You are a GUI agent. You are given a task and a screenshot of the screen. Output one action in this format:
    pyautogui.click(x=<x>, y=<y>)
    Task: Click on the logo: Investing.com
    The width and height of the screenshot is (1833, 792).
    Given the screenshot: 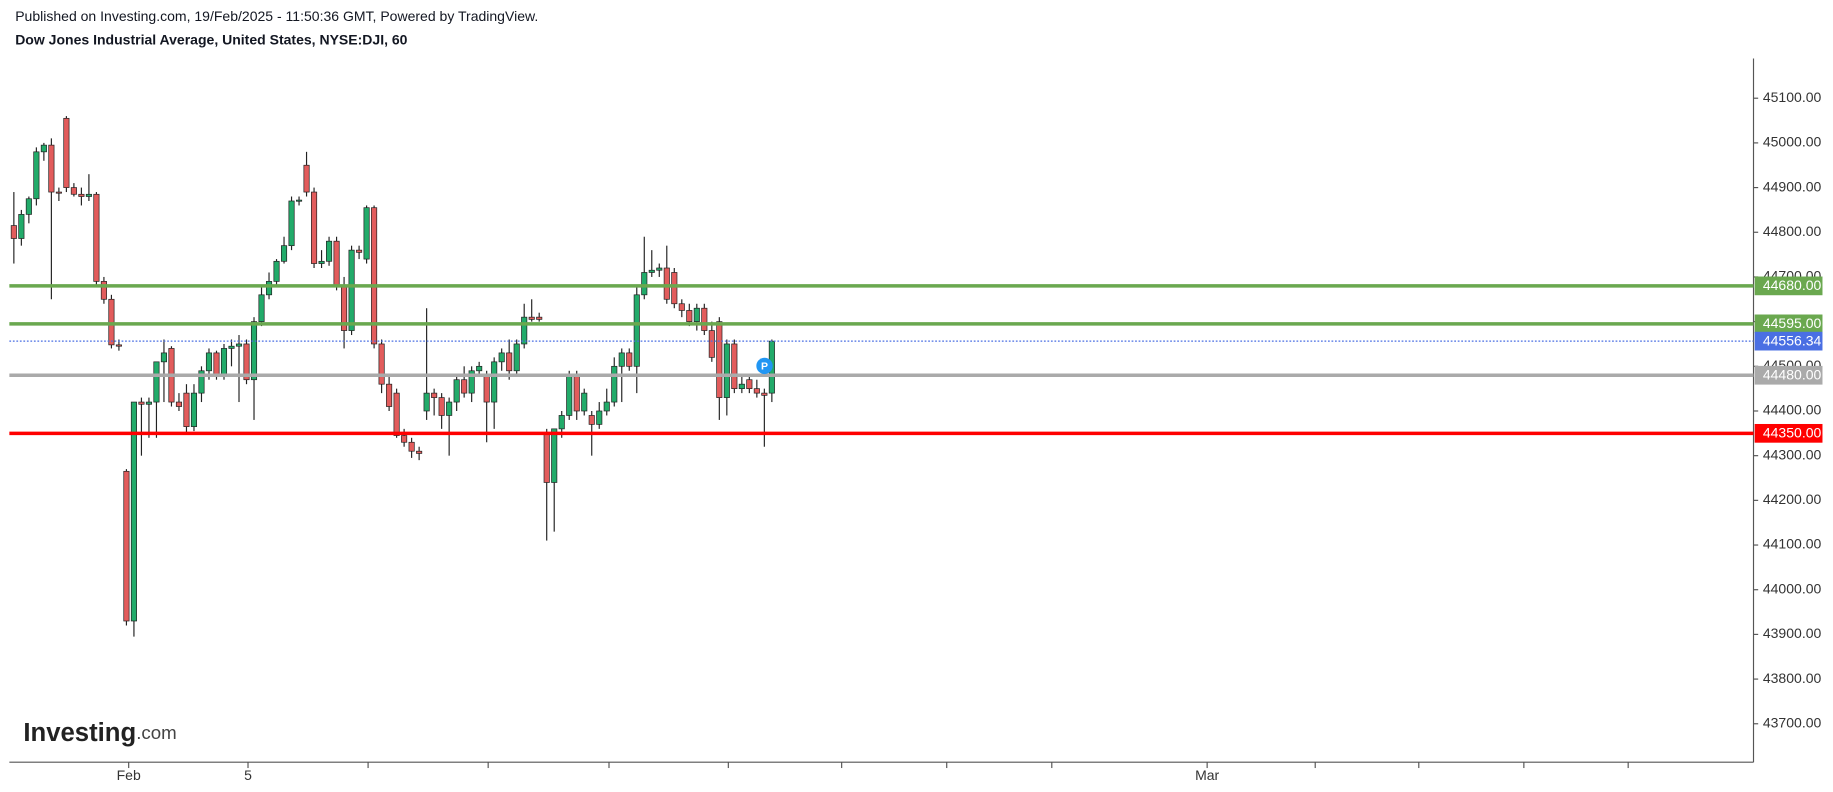 What is the action you would take?
    pyautogui.click(x=99, y=733)
    